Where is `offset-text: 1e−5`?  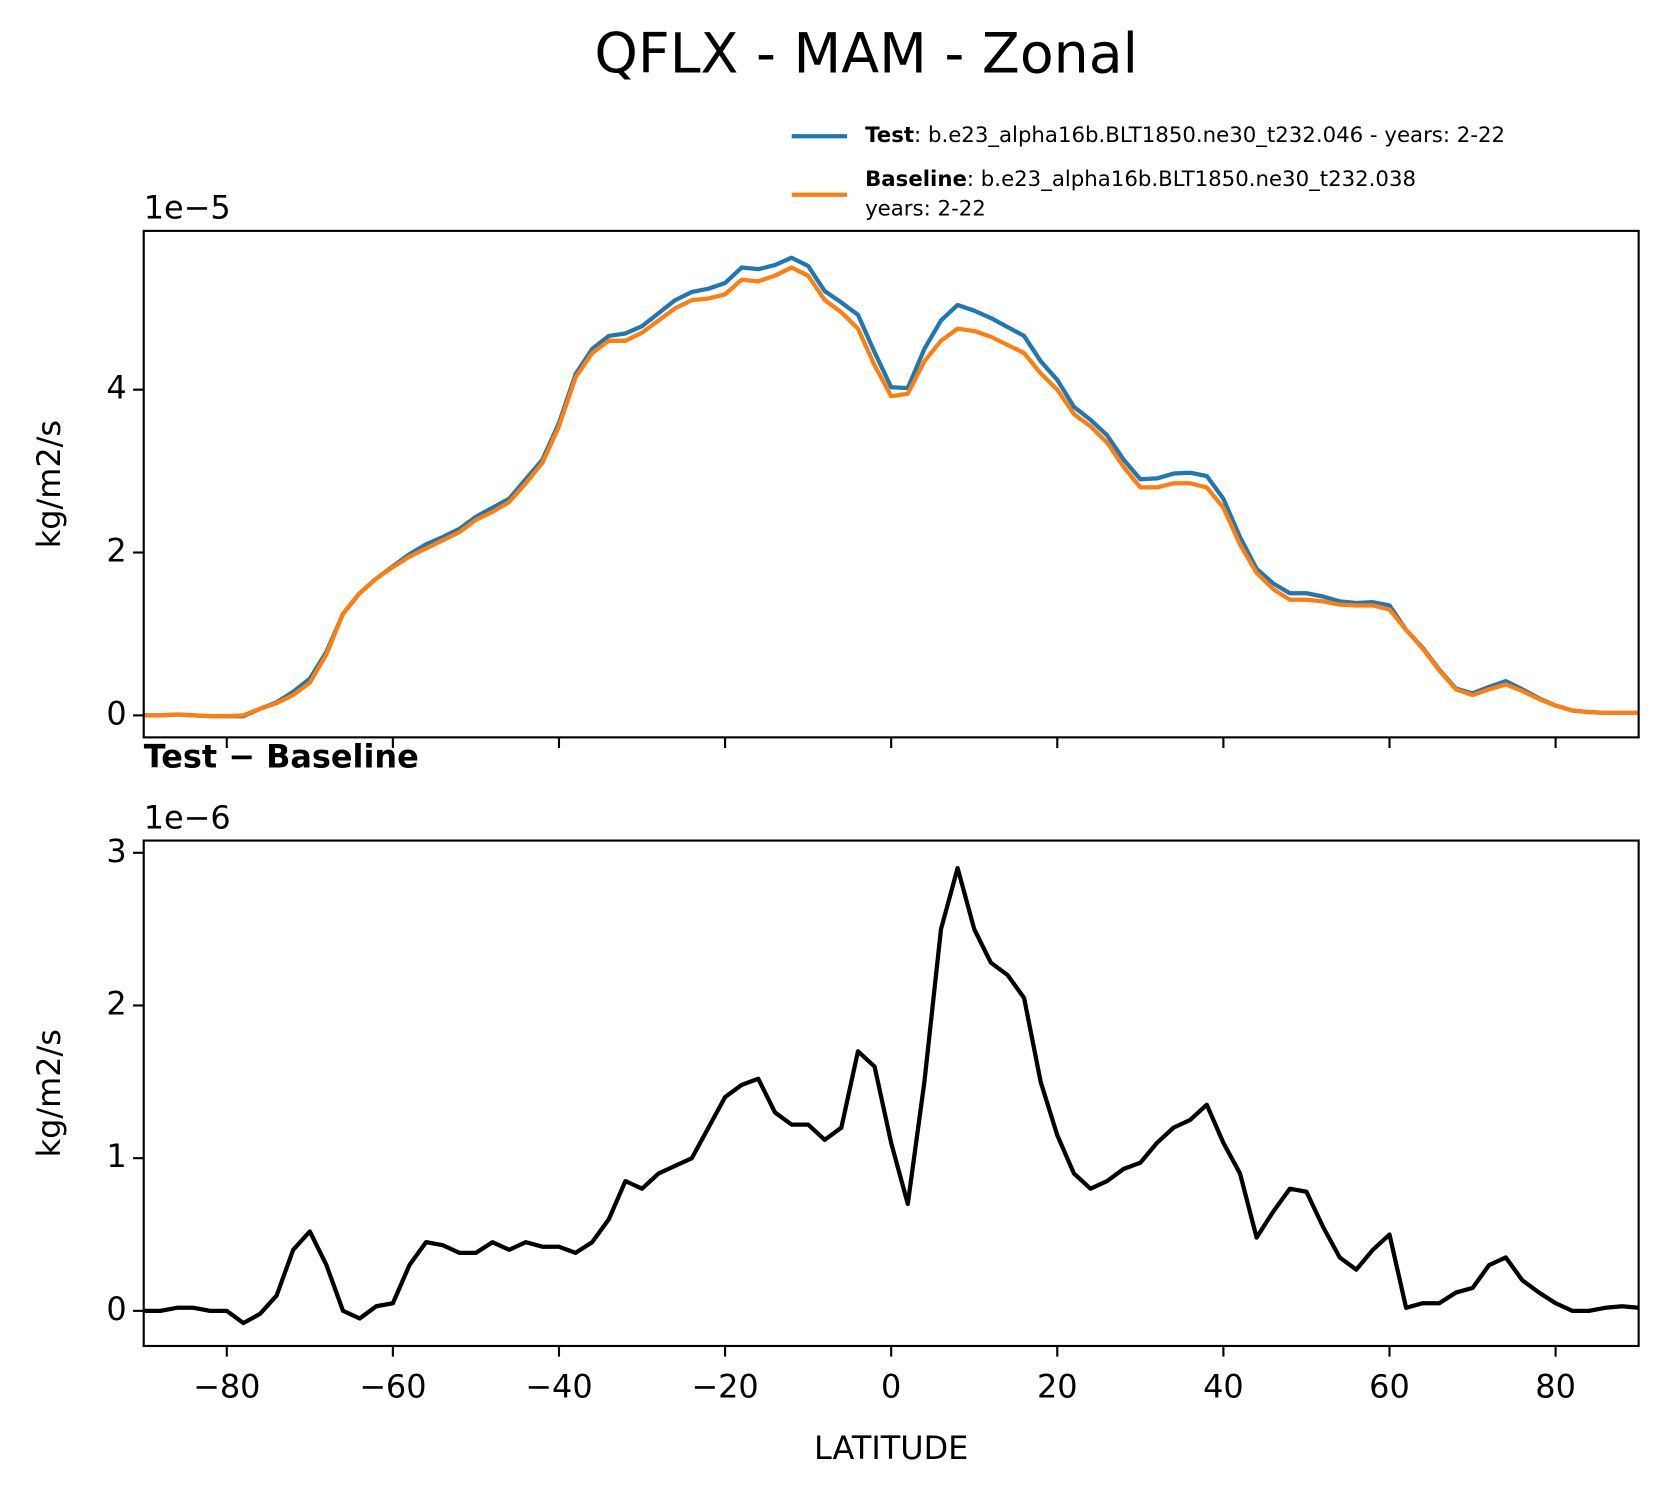
offset-text: 1e−5 is located at coordinates (187, 208).